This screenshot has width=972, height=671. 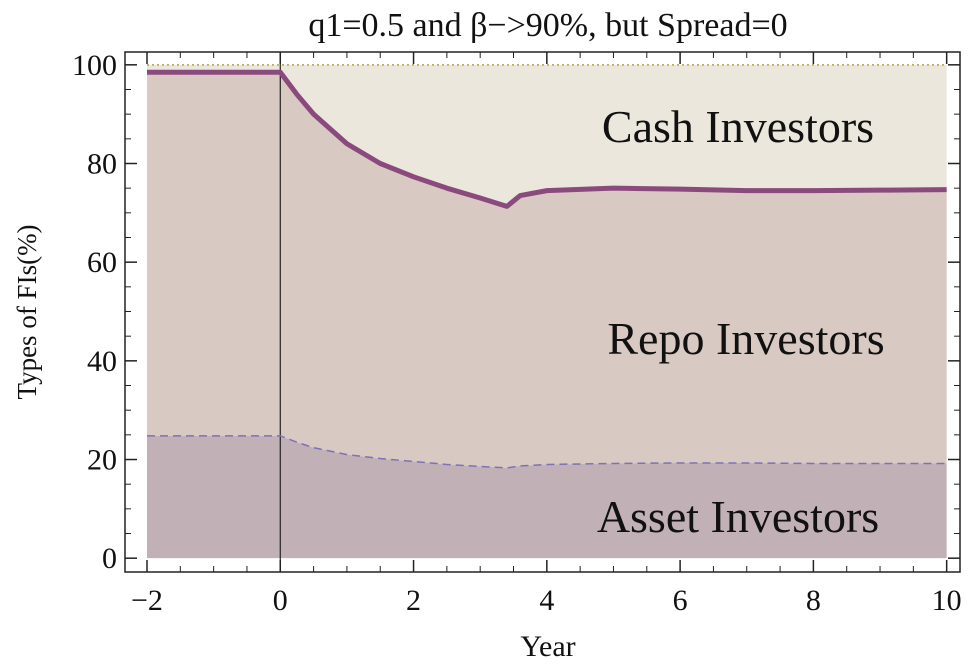 I want to click on y-tick-label: 20, so click(x=102, y=460).